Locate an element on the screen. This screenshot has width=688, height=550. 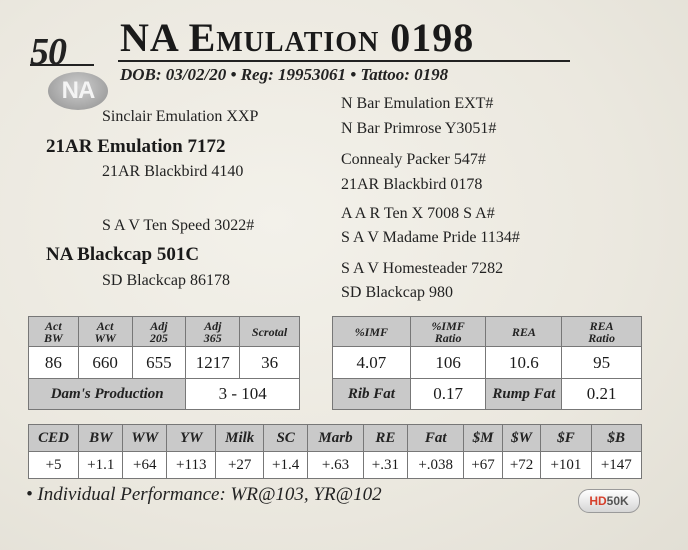
animal-name: NA Emulation 0198 is located at coordinates (297, 37).